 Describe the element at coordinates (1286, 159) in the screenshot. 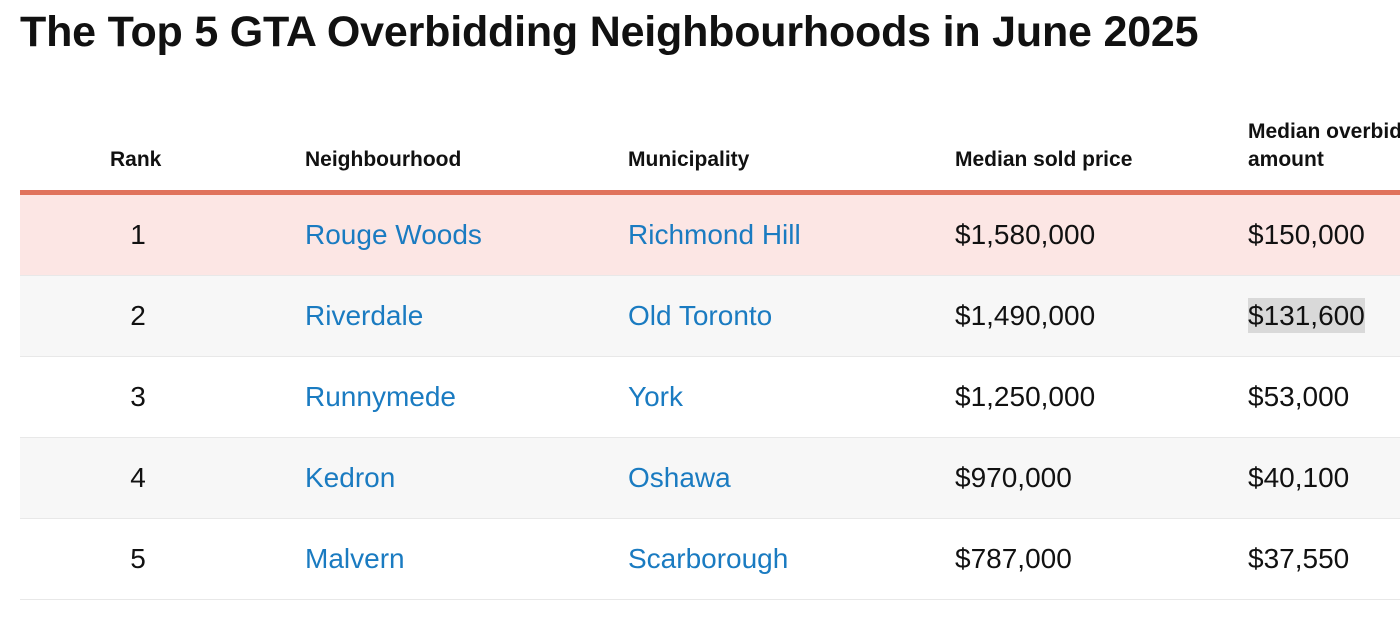

I see `header-overbid-line2: amount` at that location.